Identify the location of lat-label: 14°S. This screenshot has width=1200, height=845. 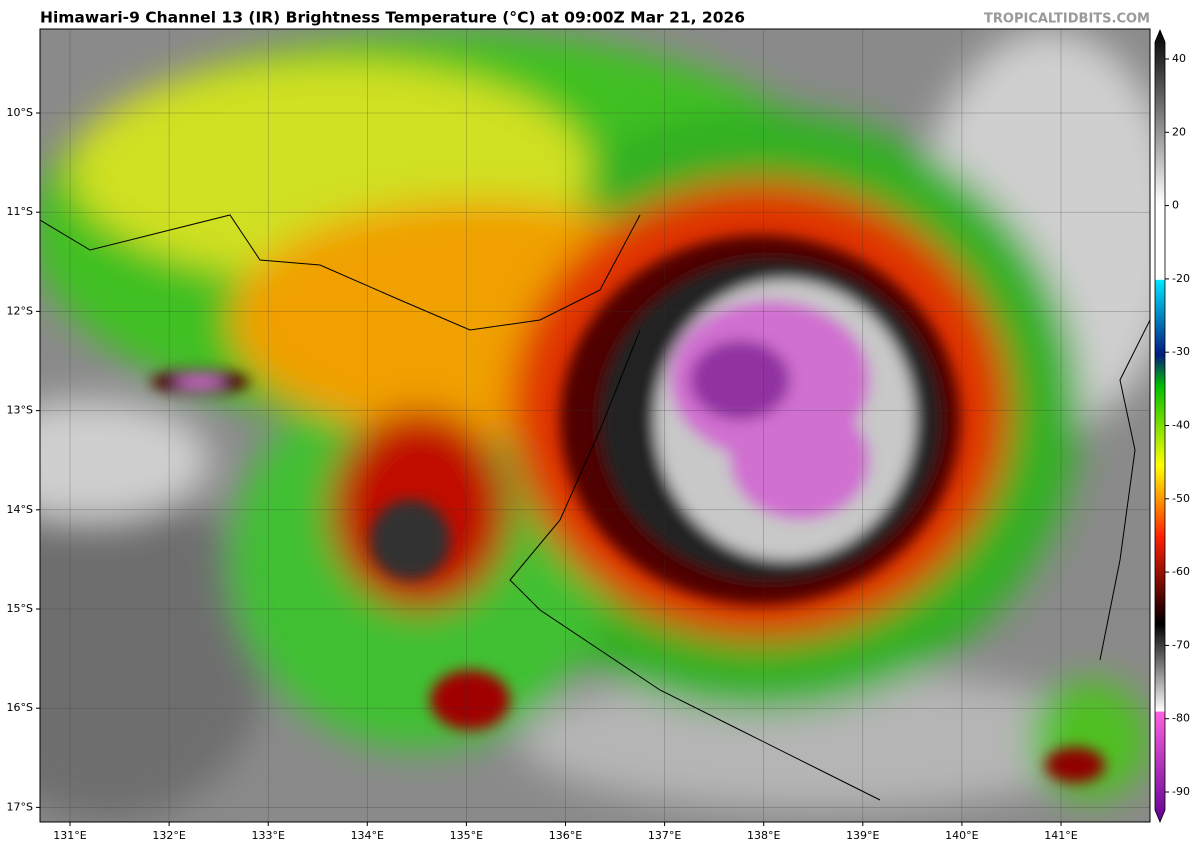
(20, 509).